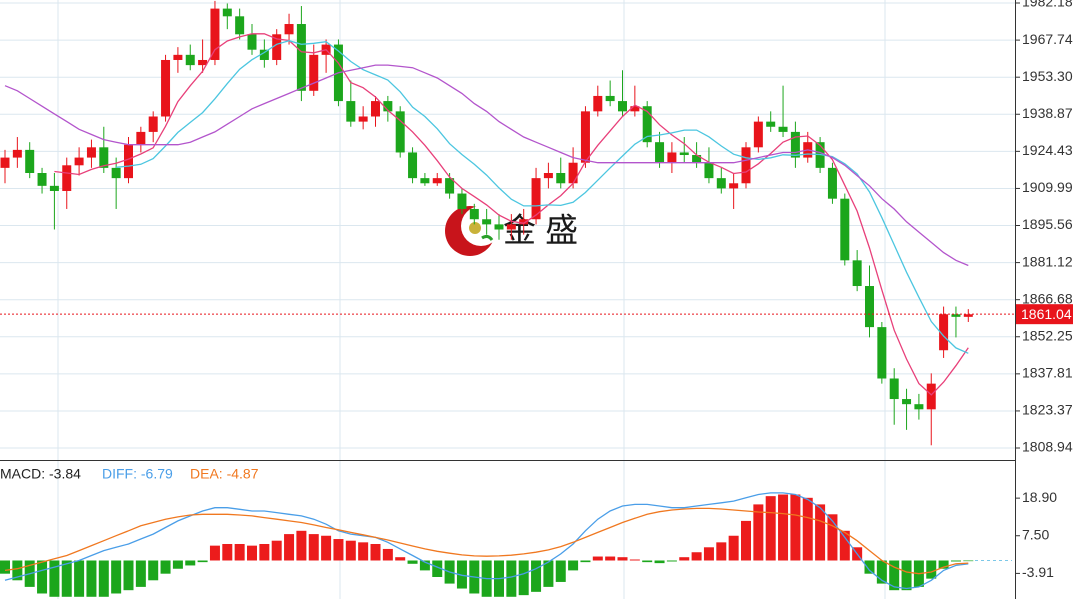 This screenshot has width=1073, height=599. I want to click on legend-label: DIFF: -6.79, so click(137, 474).